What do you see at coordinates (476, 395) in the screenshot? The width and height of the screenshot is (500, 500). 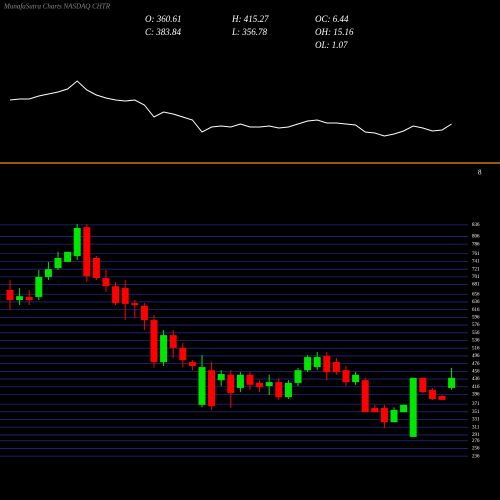 I see `y-tick-label: 396` at bounding box center [476, 395].